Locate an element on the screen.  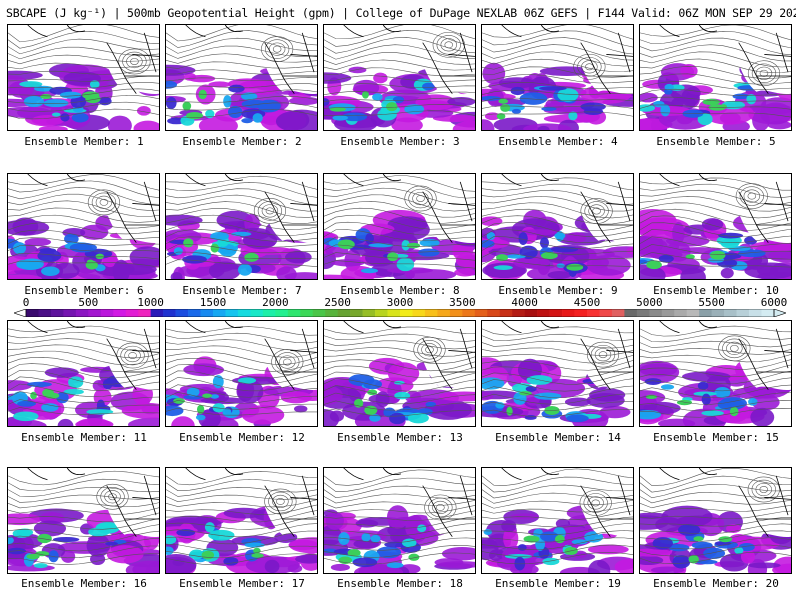
colorbar-tick-label: 5500 is located at coordinates (711, 302).